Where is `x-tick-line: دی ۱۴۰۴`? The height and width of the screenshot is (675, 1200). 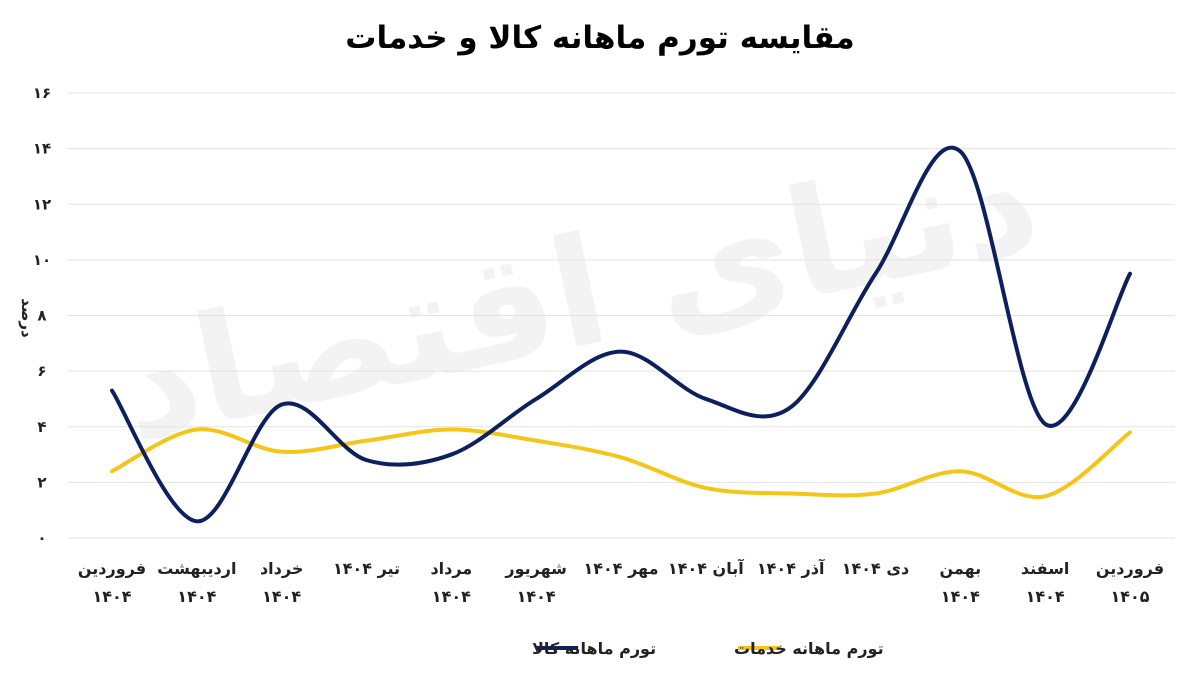
x-tick-line: دی ۱۴۰۴ is located at coordinates (876, 568).